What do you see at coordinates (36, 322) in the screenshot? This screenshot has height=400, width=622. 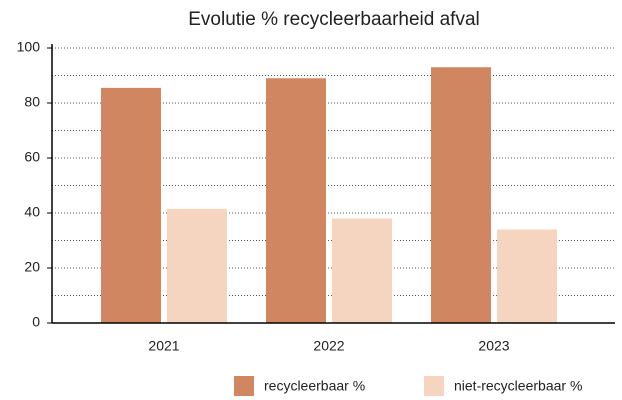 I see `y-tick-label: 0` at bounding box center [36, 322].